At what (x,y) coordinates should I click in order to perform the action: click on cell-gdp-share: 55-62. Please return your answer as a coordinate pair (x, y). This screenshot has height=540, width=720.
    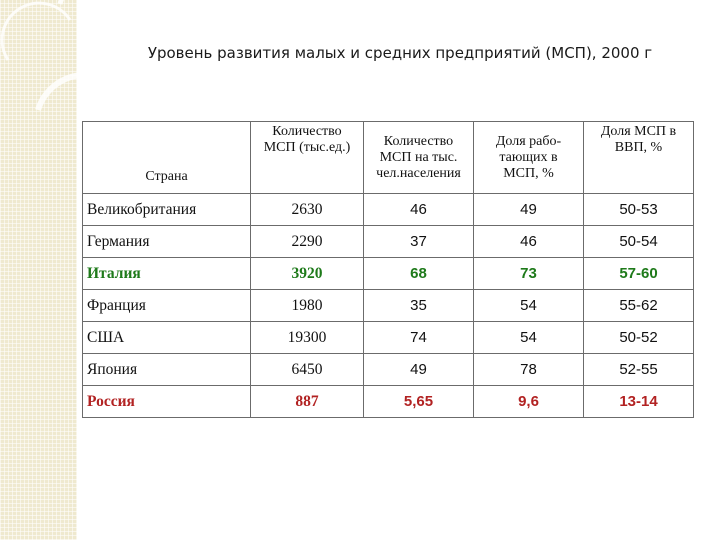
    Looking at the image, I should click on (638, 305).